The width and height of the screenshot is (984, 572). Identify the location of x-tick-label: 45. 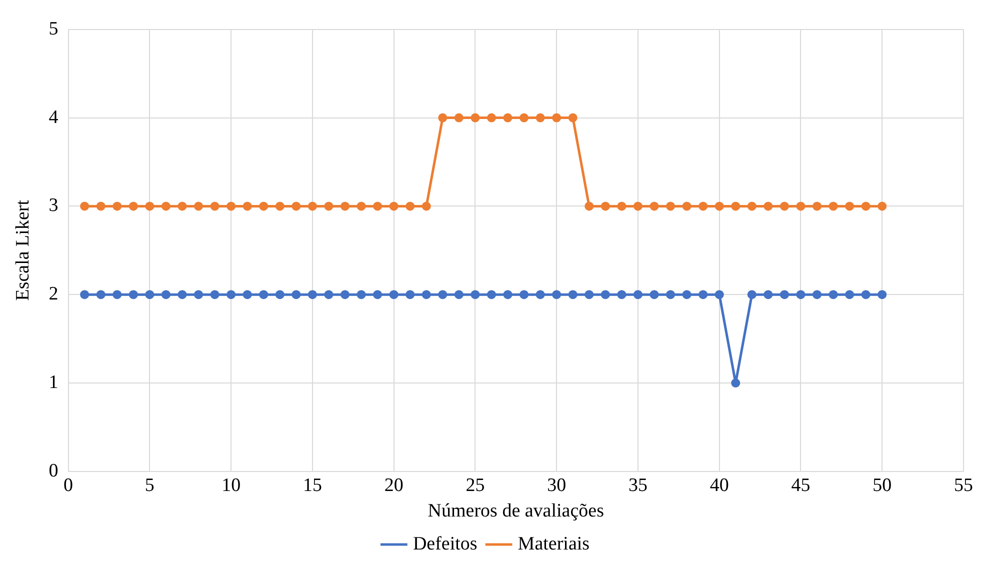
(800, 485).